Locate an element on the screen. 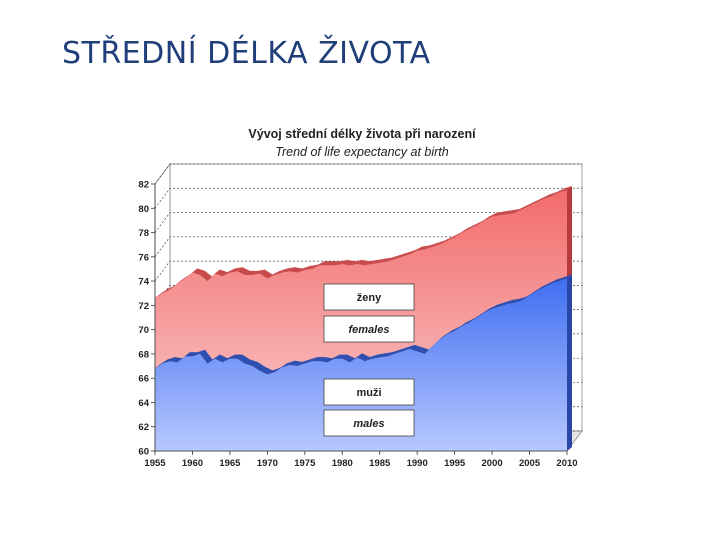  x-tick-label: 1985 is located at coordinates (380, 463).